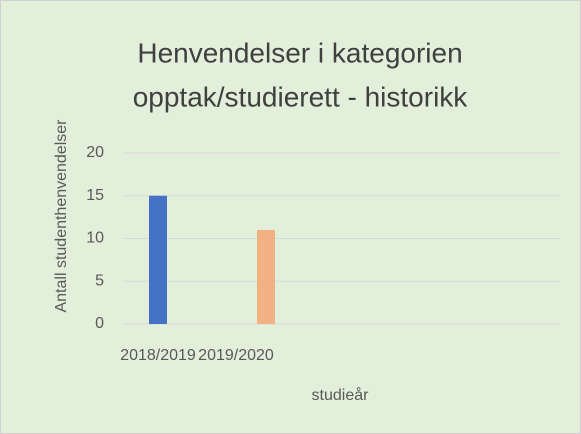 Image resolution: width=581 pixels, height=434 pixels. What do you see at coordinates (95, 195) in the screenshot?
I see `y-tick-label: 15` at bounding box center [95, 195].